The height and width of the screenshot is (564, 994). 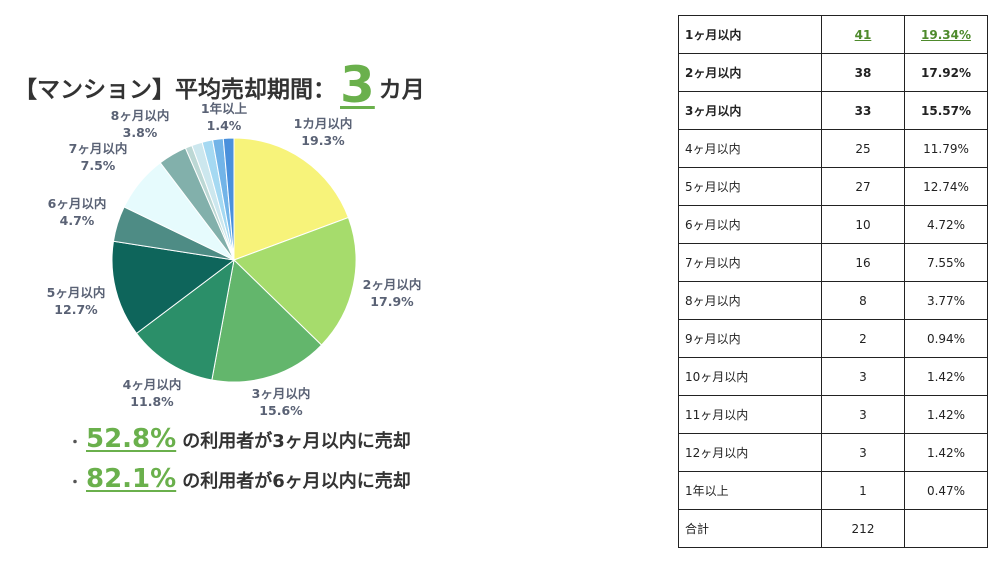 What do you see at coordinates (750, 452) in the screenshot?
I see `period-cell: 12ヶ月以内` at bounding box center [750, 452].